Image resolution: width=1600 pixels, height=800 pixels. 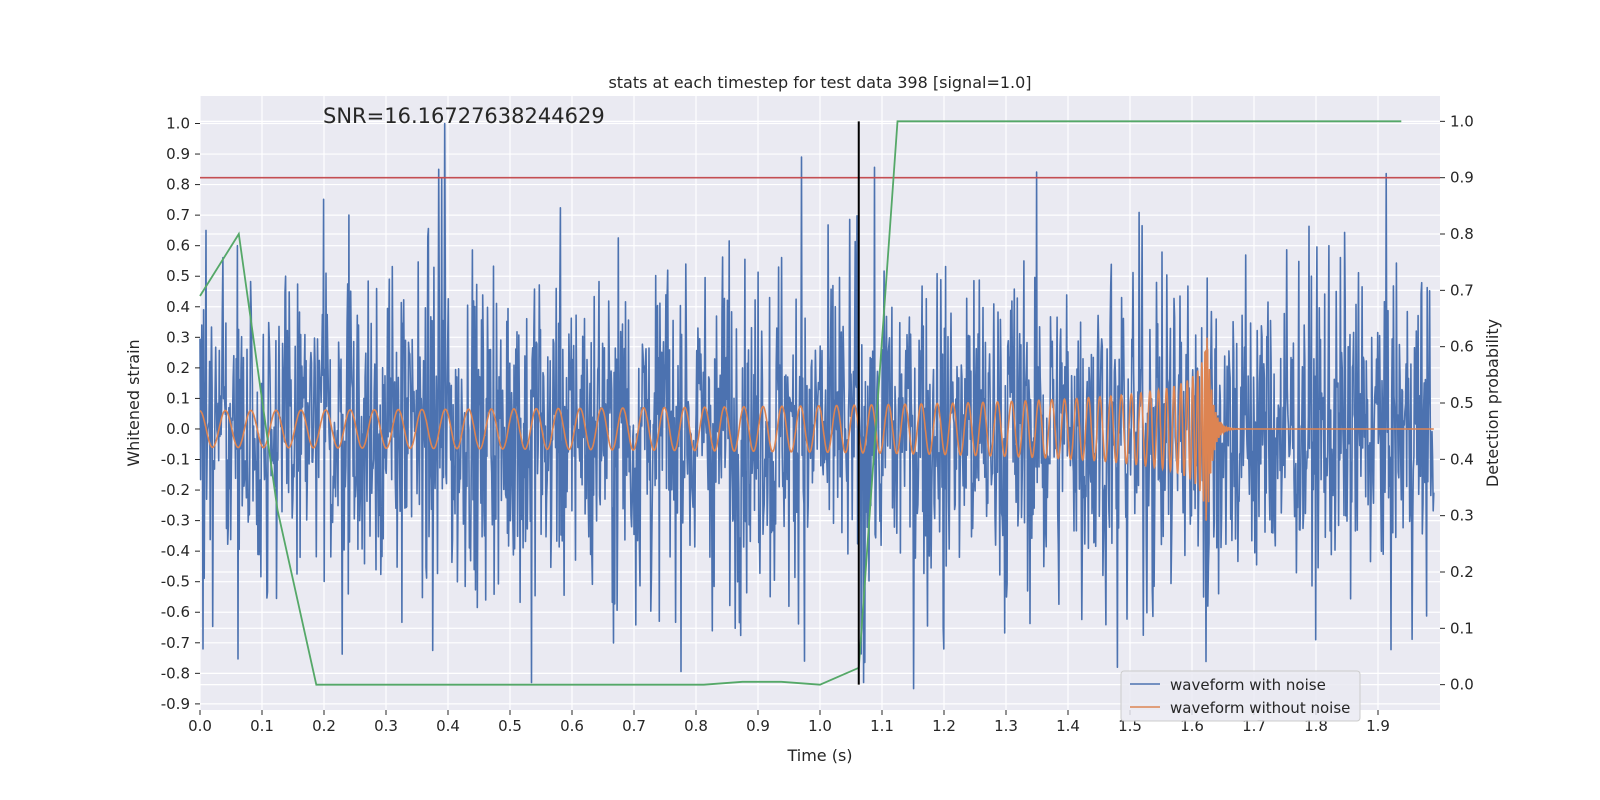 What do you see at coordinates (178, 246) in the screenshot?
I see `y-tick-label: 0.6` at bounding box center [178, 246].